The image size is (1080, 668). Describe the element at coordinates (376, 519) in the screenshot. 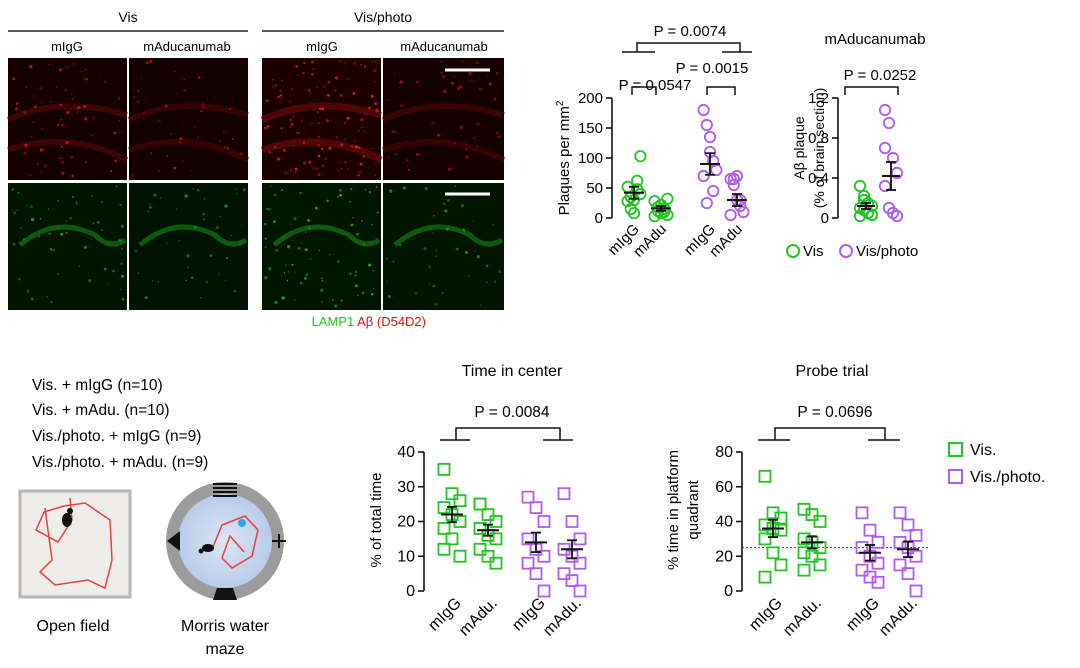

I see `chart-time-ylabel: % of total time` at that location.